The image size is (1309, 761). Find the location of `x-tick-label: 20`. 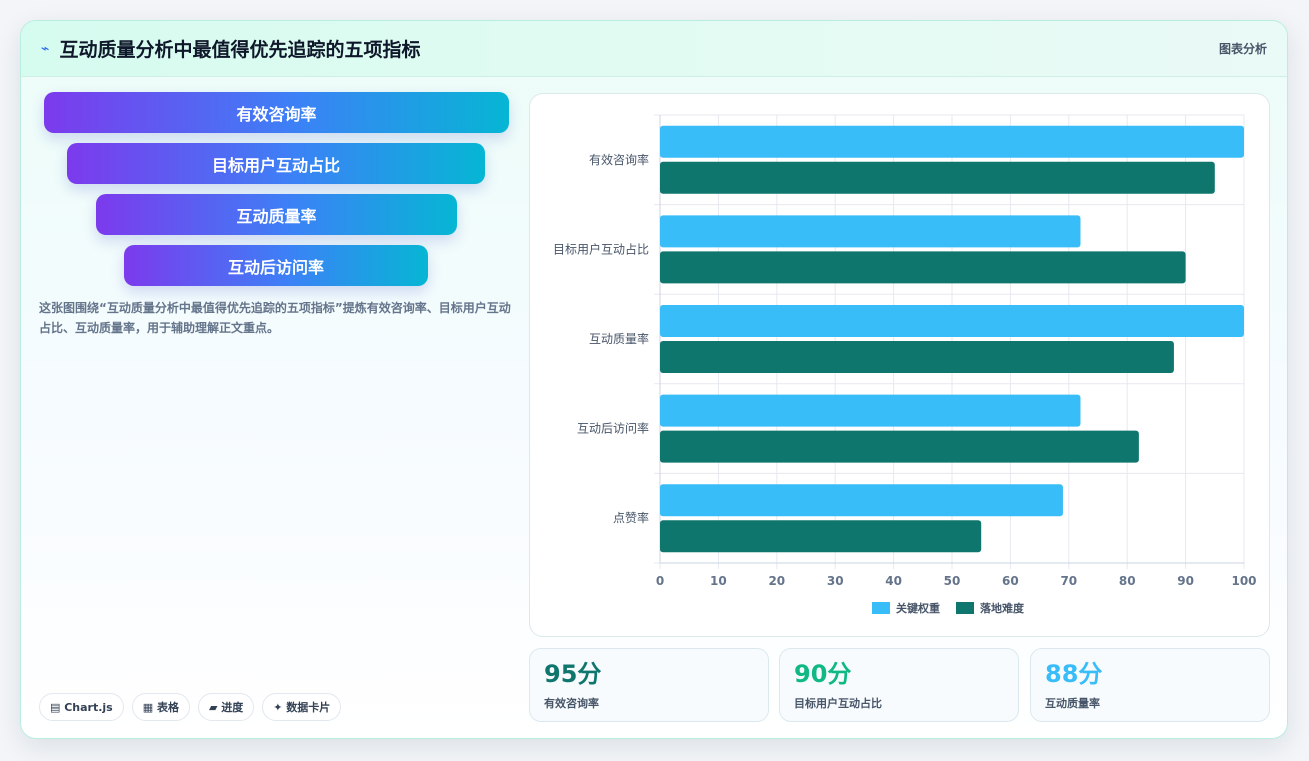

x-tick-label: 20 is located at coordinates (776, 581).